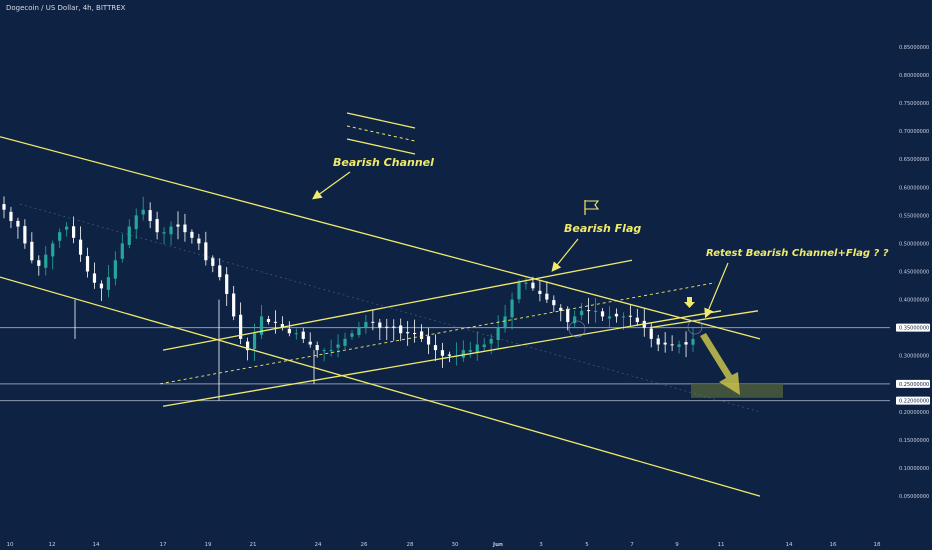  What do you see at coordinates (914, 132) in the screenshot?
I see `y-tick-label: 0.70000000` at bounding box center [914, 132].